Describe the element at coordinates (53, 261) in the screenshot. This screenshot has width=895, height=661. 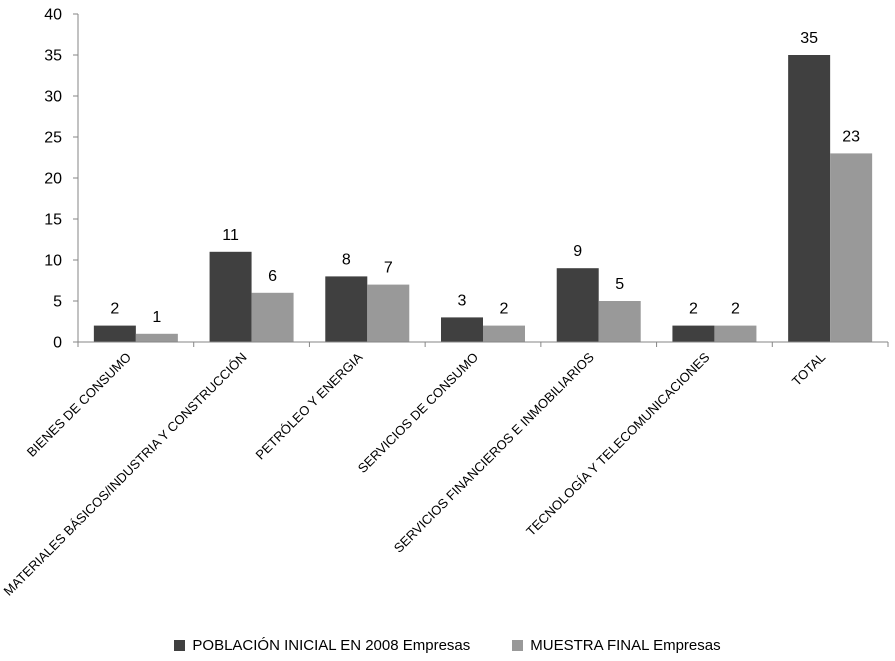
I see `y-tick-label: 10` at that location.